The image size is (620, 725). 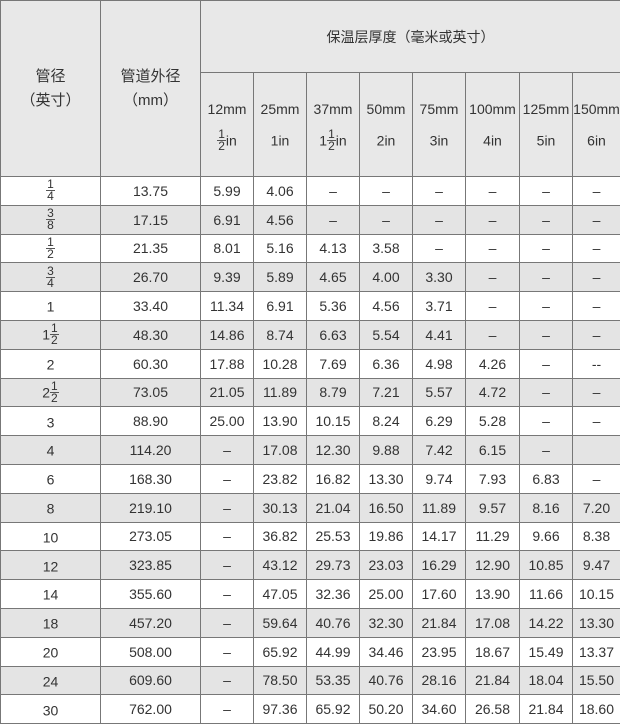 I want to click on table-row: 1 1 2 48.30 14.86 8.74 6.63 5.54 4.41– – –, so click(x=310, y=334).